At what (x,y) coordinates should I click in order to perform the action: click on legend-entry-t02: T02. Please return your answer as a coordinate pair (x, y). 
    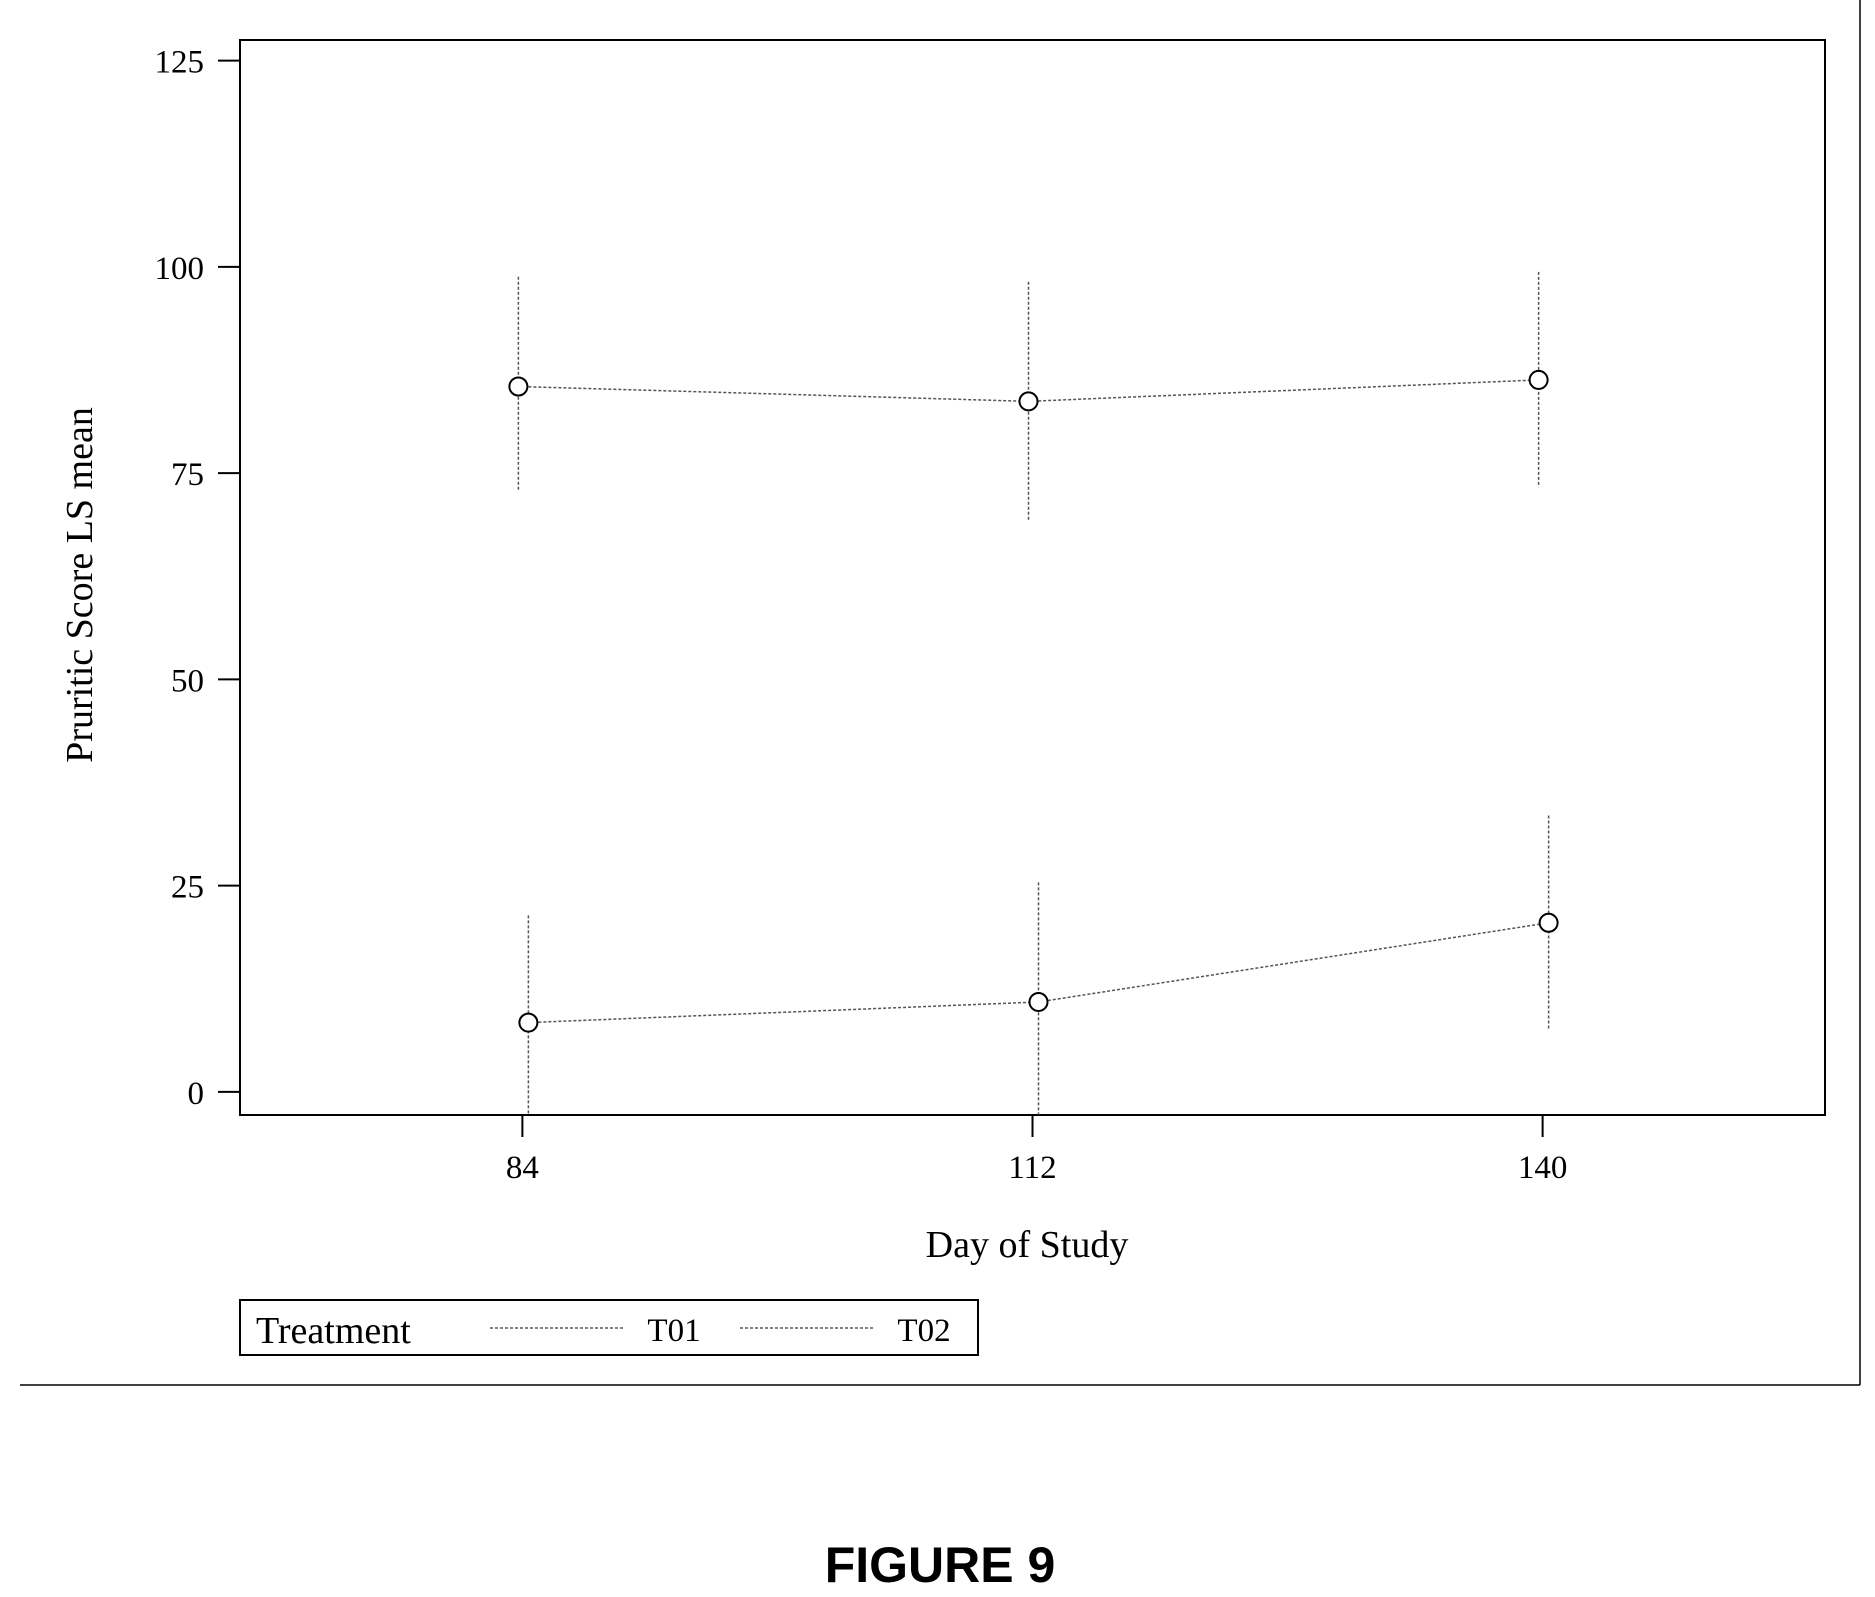
    Looking at the image, I should click on (923, 1331).